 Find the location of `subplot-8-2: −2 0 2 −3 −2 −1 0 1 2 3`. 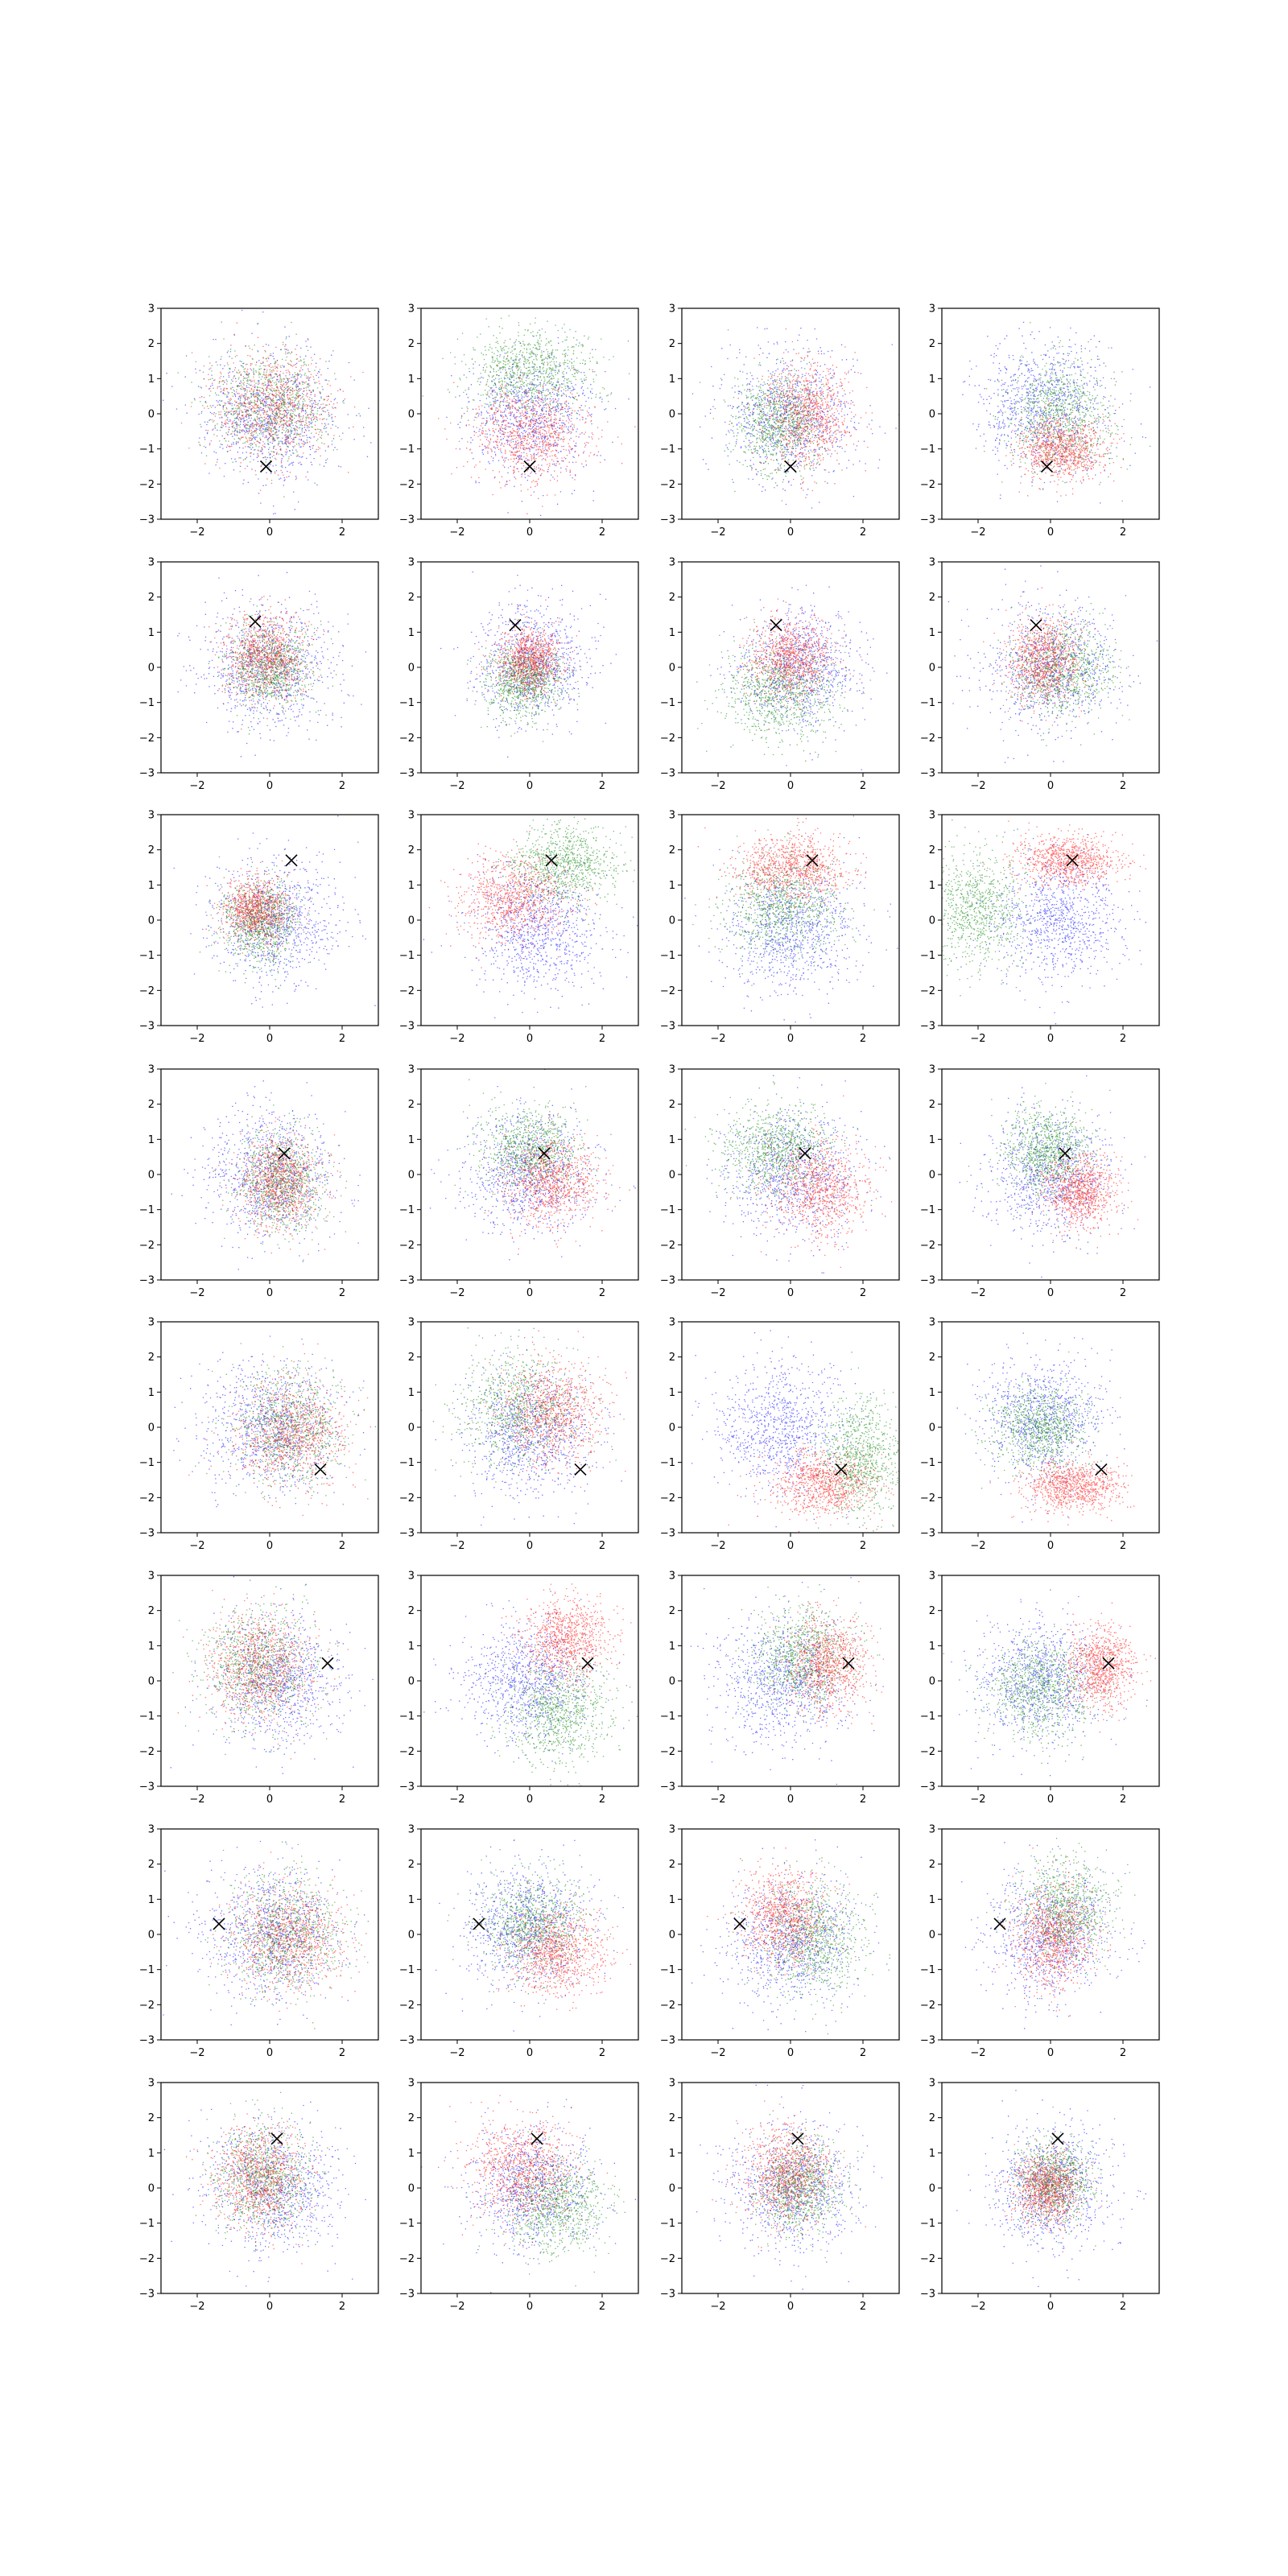

subplot-8-2: −2 0 2 −3 −2 −1 0 1 2 3 is located at coordinates (519, 2195).